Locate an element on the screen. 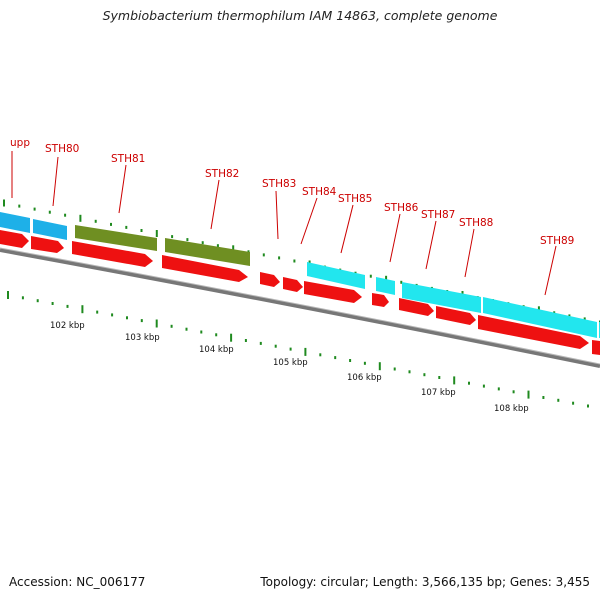 Image resolution: width=600 pixels, height=600 pixels. scale-label: 104 kbp is located at coordinates (216, 350).